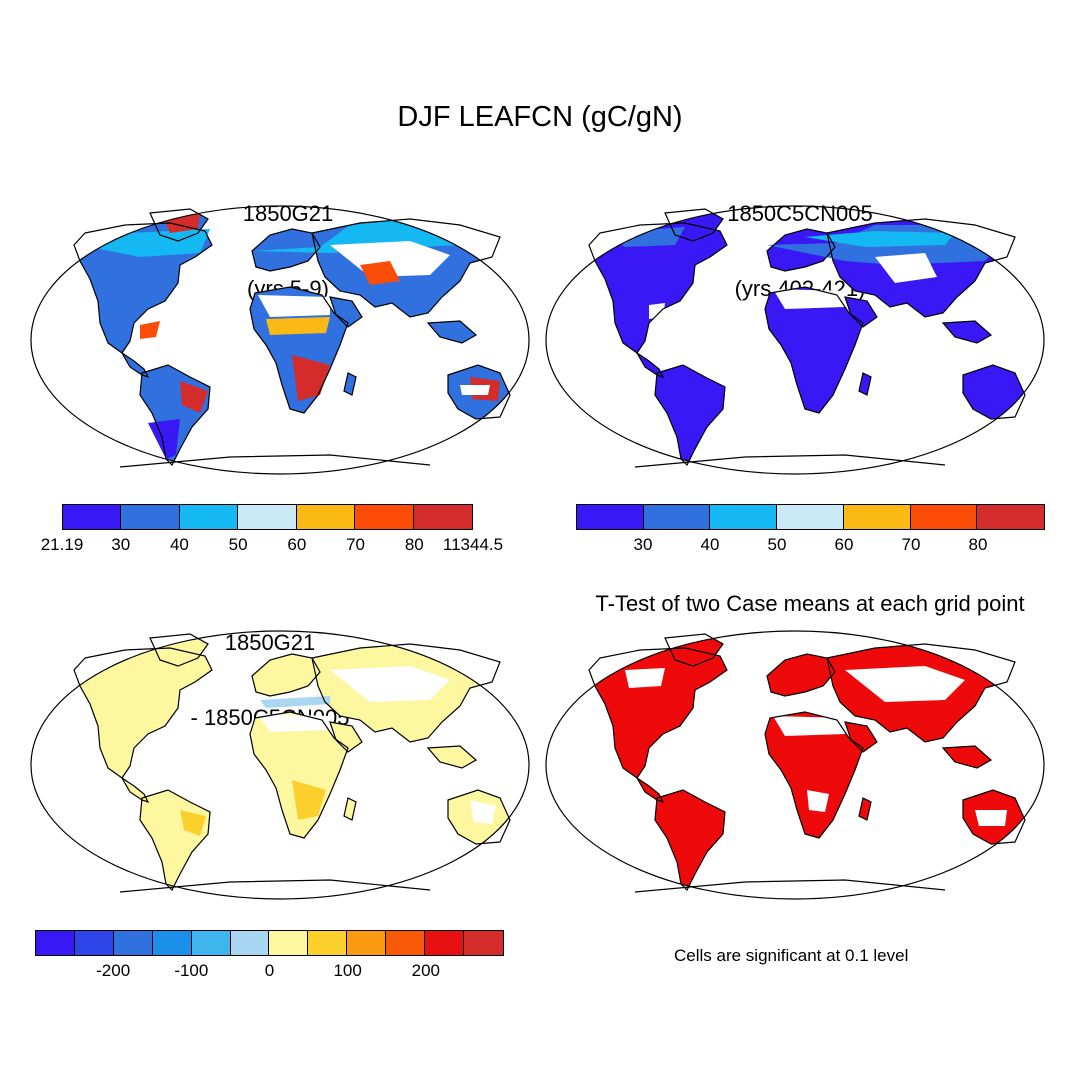  Describe the element at coordinates (800, 238) in the screenshot. I see `panel-title-top-right: 1850C5CN005 (yrs 402-421)` at that location.